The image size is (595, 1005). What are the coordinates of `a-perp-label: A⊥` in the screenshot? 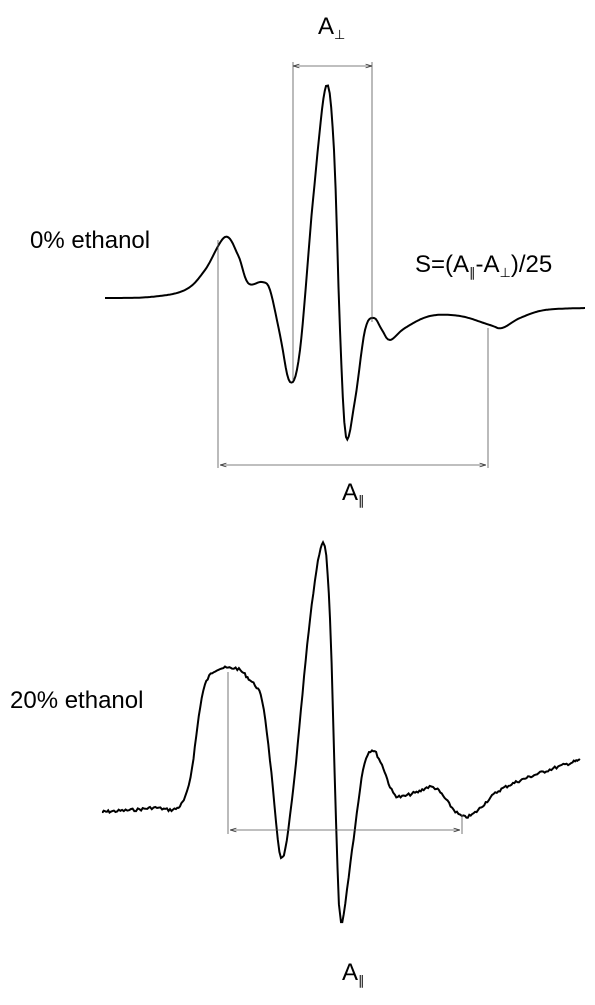 It's located at (331, 27).